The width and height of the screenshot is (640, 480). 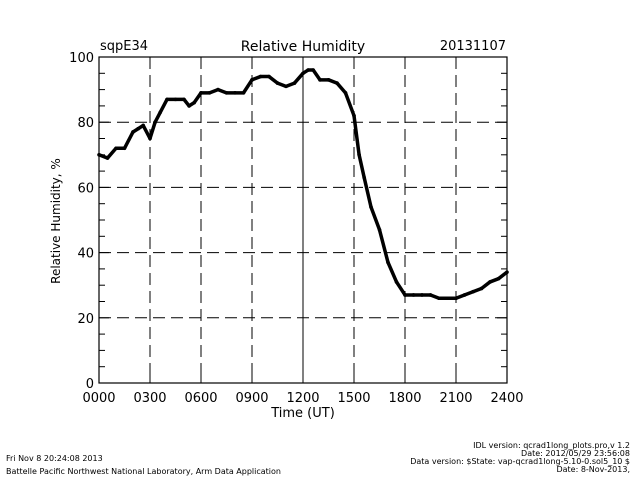 I want to click on chart-title: Relative Humidity, so click(x=303, y=47).